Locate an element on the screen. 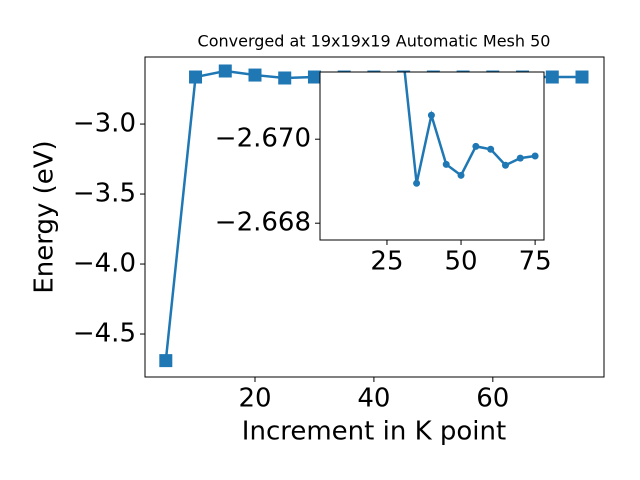  data-line is located at coordinates (469, 128).